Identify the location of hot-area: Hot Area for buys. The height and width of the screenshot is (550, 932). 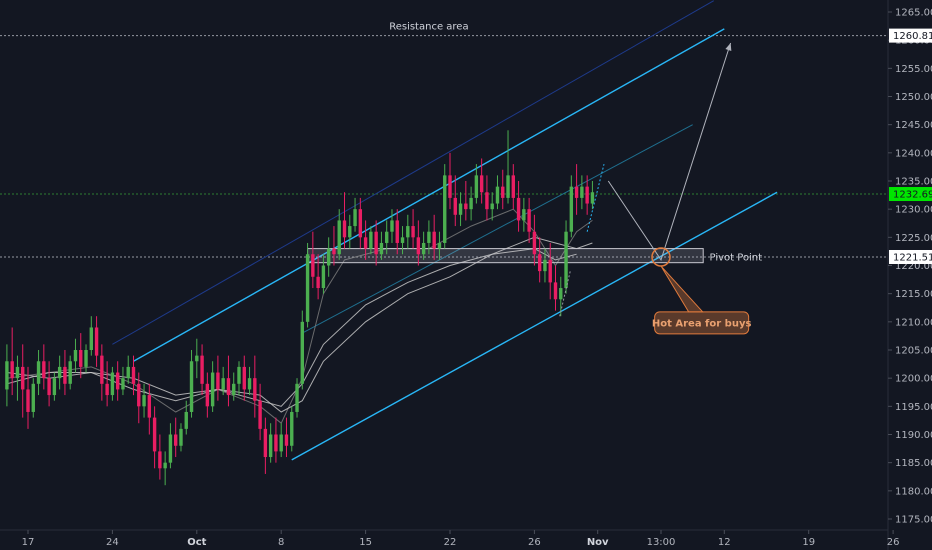
(701, 291).